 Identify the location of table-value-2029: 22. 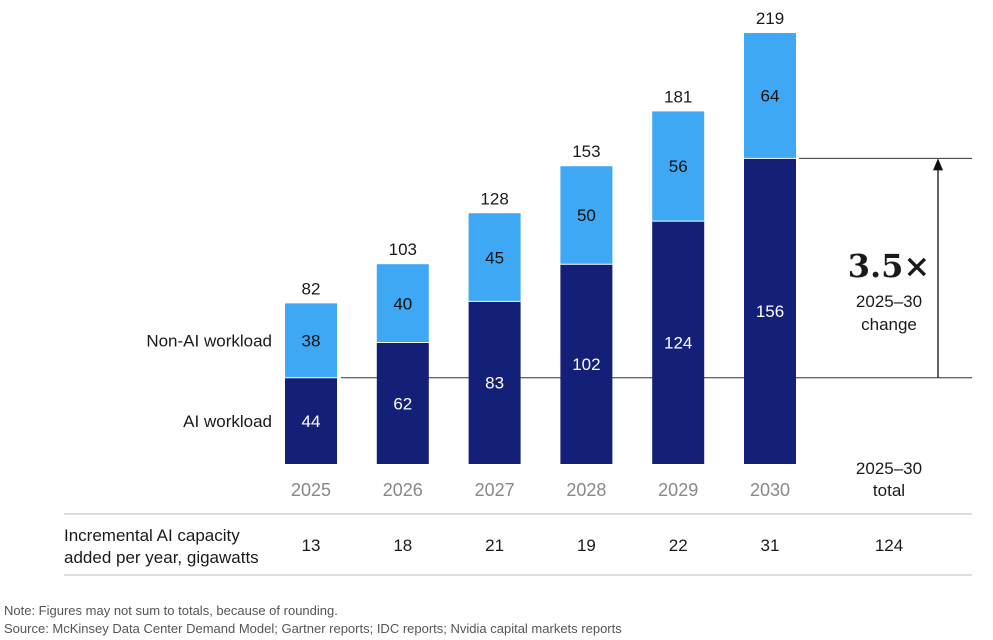
(678, 545).